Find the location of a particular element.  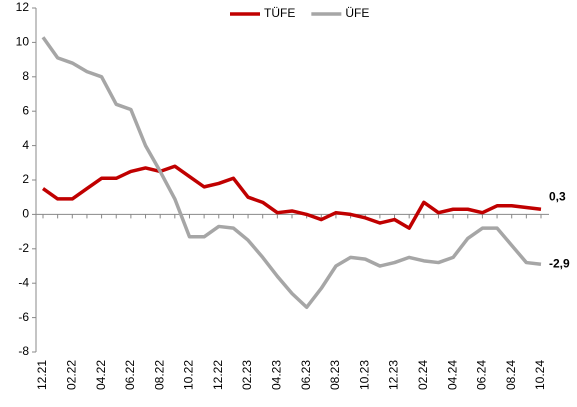

x-tick-label: 08.22 is located at coordinates (159, 375).